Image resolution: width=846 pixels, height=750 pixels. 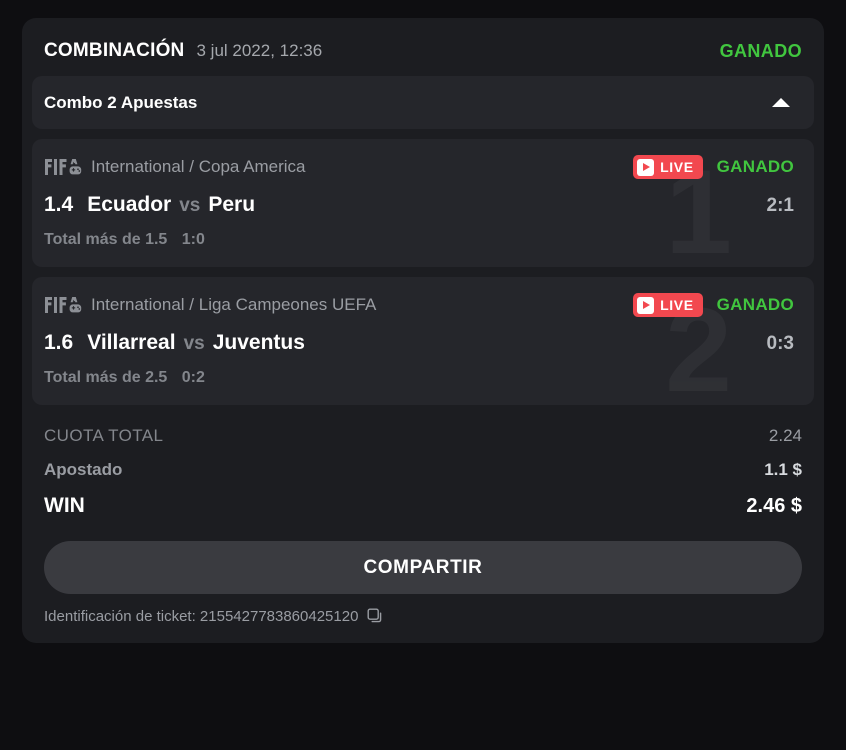 I want to click on market-score: 1:0, so click(x=193, y=239).